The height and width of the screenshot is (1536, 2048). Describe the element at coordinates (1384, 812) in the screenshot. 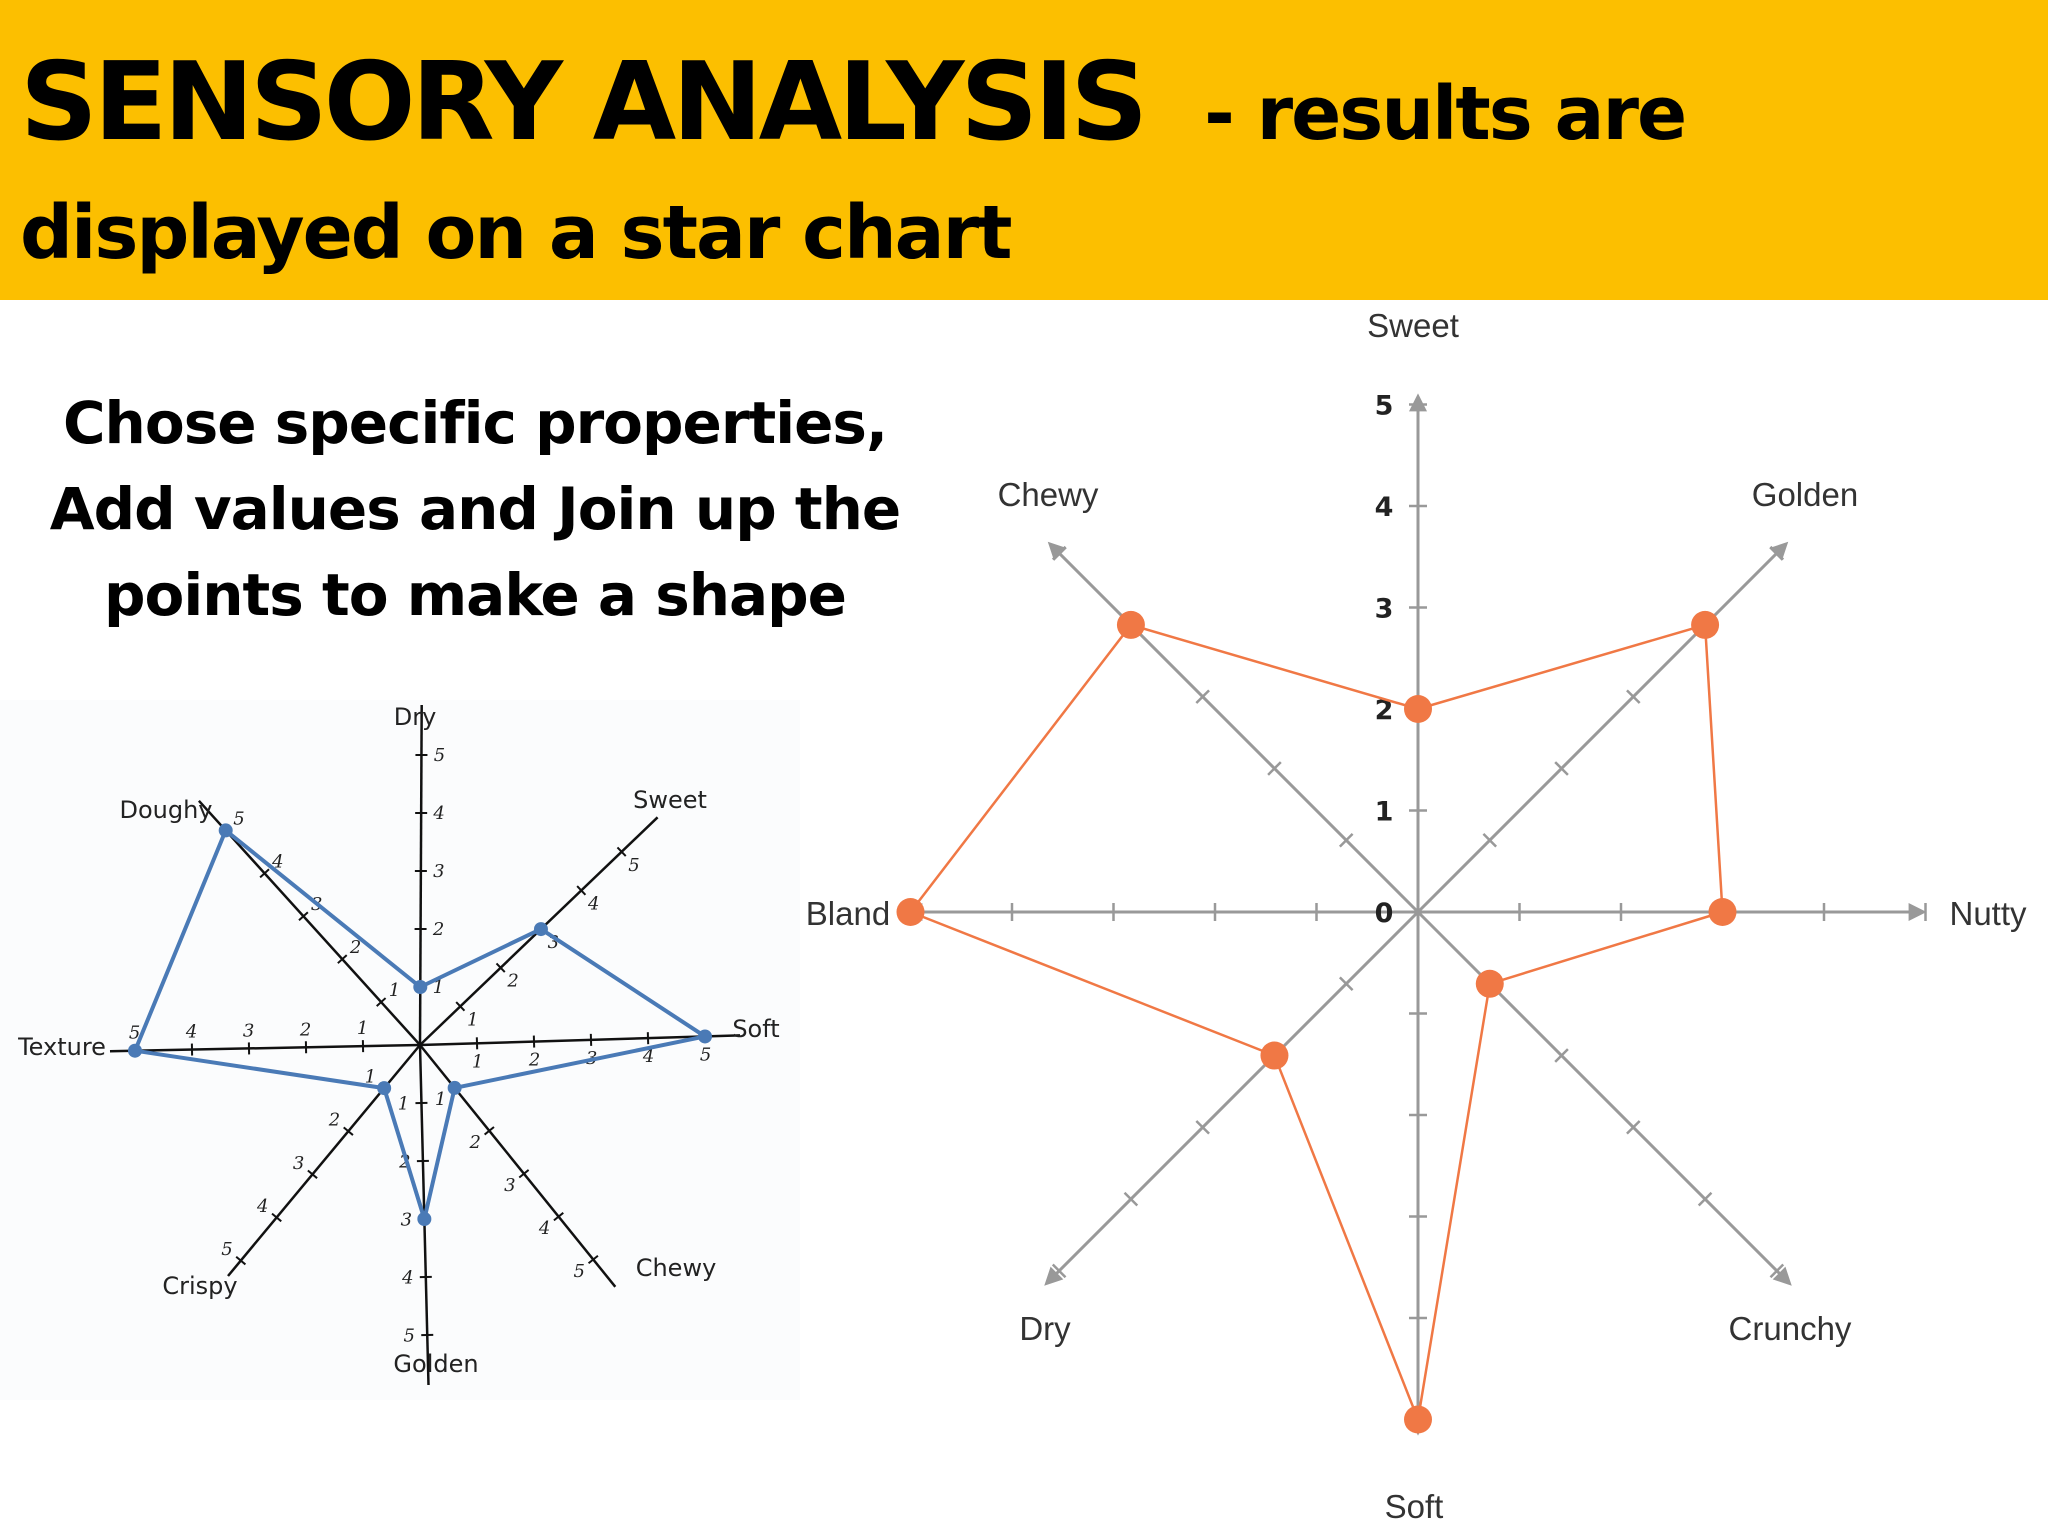

I see `scale-label-1: 1` at that location.